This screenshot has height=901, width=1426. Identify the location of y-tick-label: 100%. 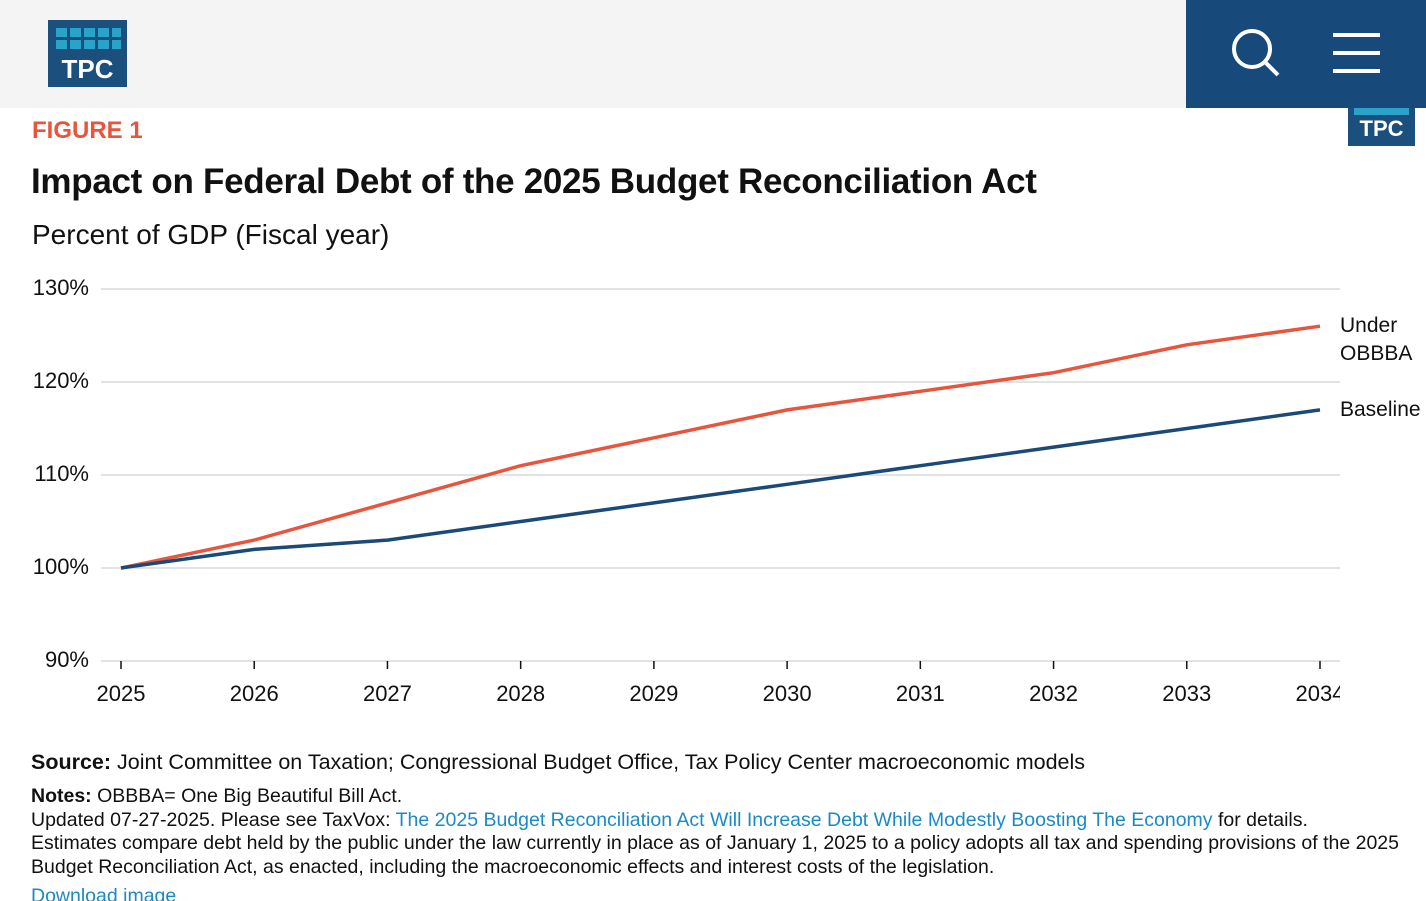
(61, 566).